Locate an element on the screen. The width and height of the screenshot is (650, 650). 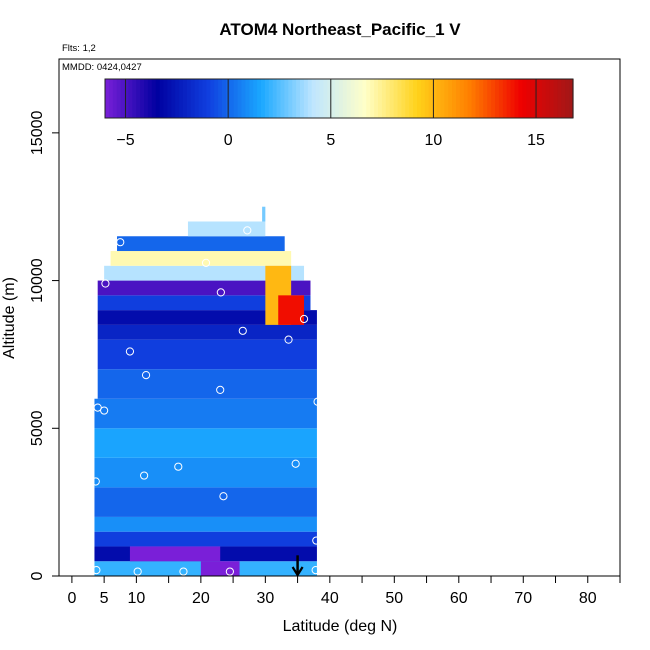
y-tick-label: 5000 is located at coordinates (37, 428).